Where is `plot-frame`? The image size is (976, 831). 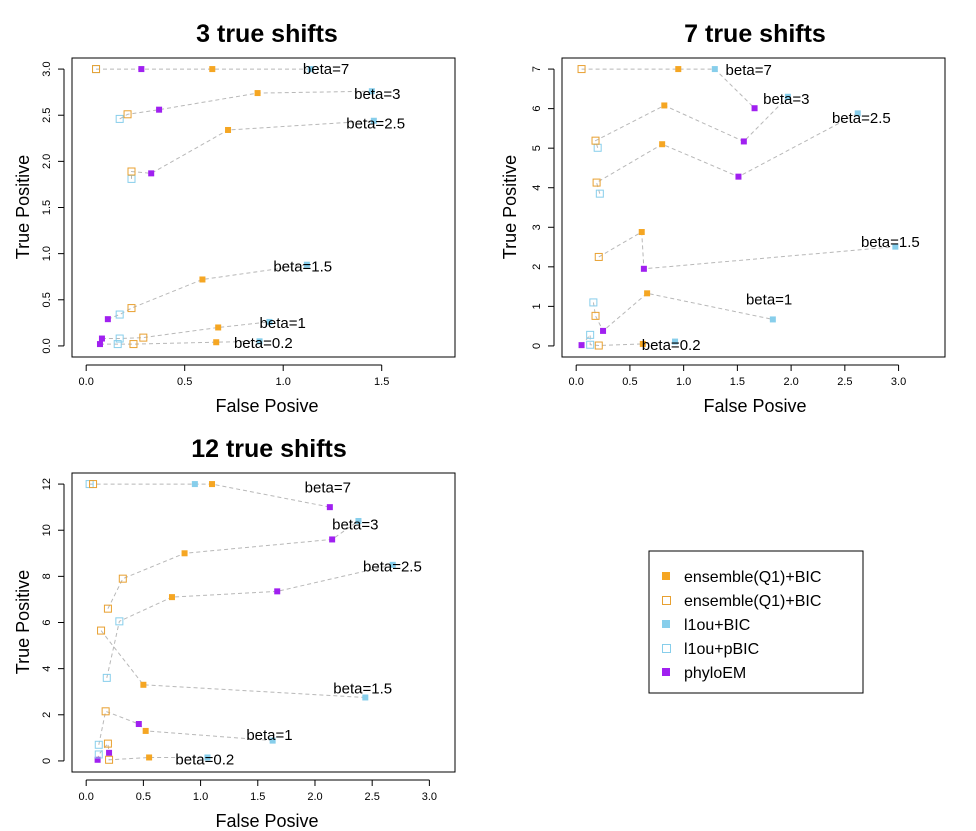
plot-frame is located at coordinates (263, 207).